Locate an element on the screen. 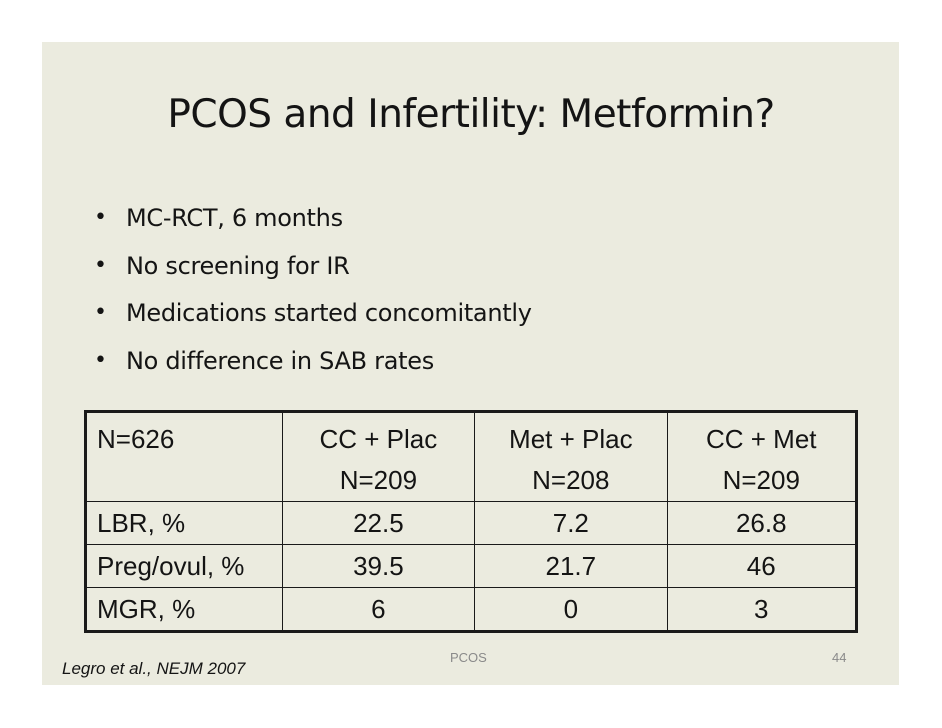  table-cell: 26.8 is located at coordinates (762, 523).